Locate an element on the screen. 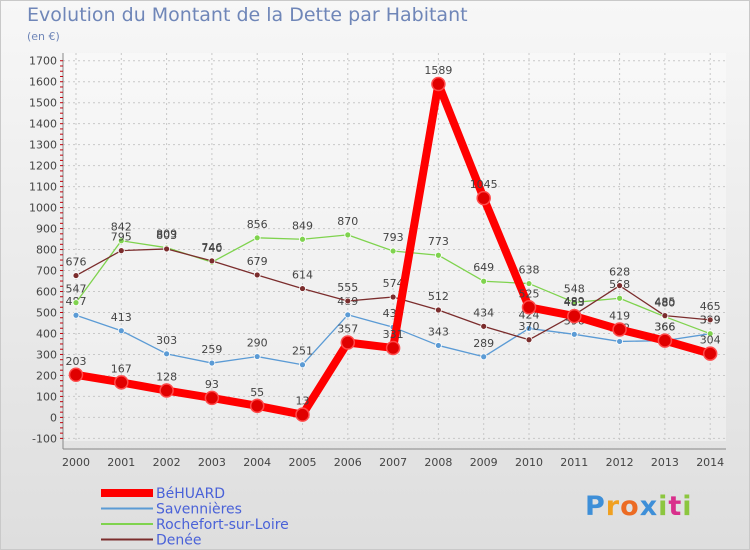 Image resolution: width=750 pixels, height=550 pixels. data-label: 842 is located at coordinates (121, 227).